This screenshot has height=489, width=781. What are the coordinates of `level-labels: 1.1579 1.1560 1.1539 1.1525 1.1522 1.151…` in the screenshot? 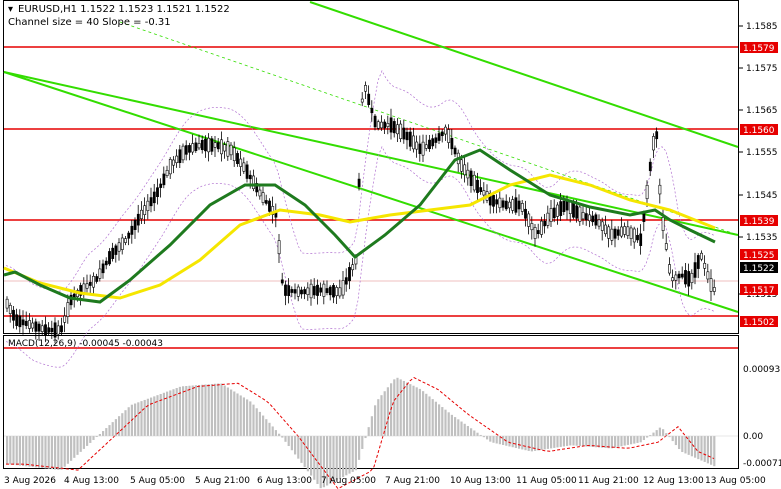 It's located at (759, 185).